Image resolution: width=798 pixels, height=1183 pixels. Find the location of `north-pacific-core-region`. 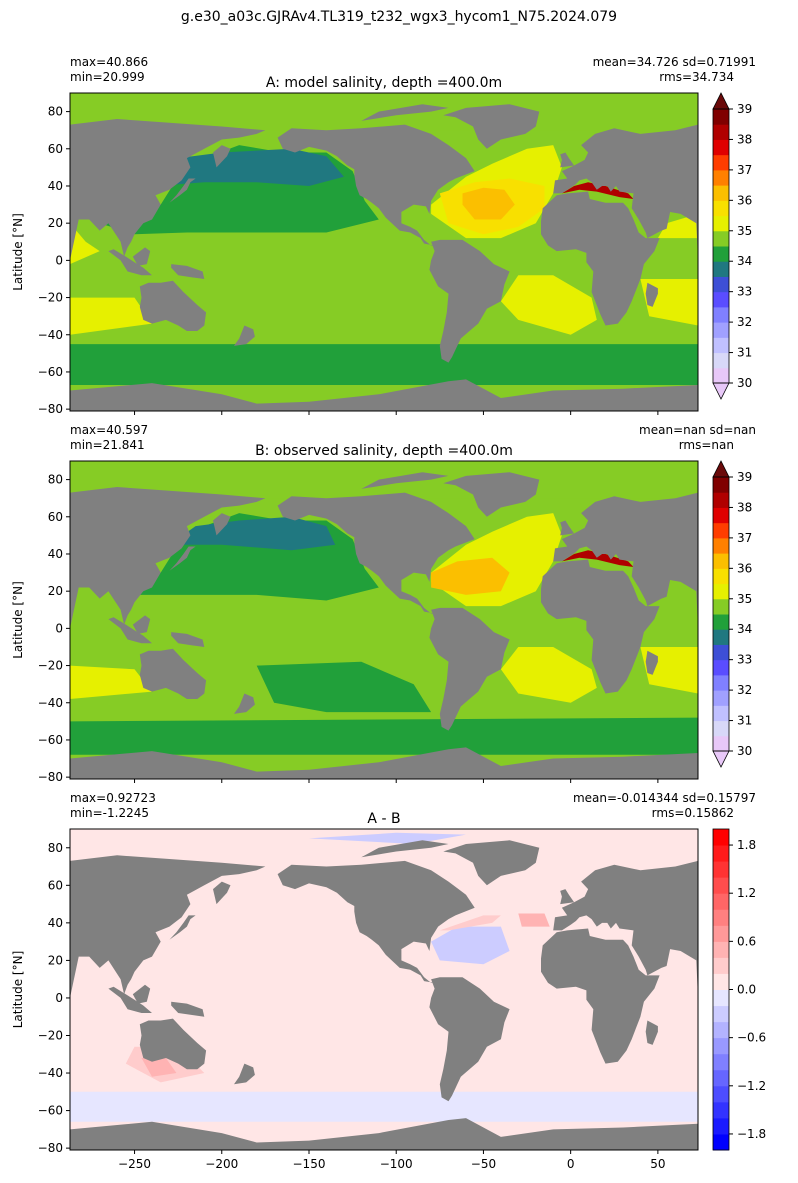

north-pacific-core-region is located at coordinates (249, 167).